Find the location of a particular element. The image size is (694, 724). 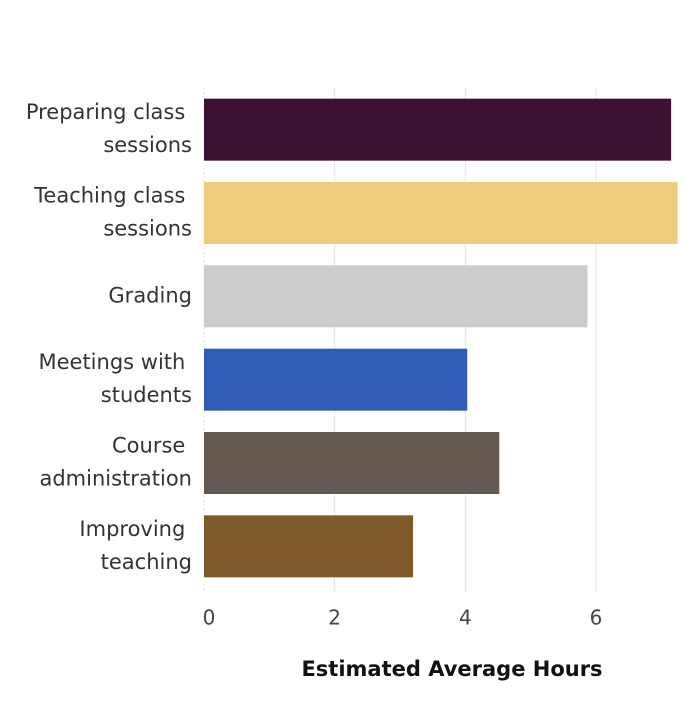

x-tick-label: 6 is located at coordinates (596, 618).